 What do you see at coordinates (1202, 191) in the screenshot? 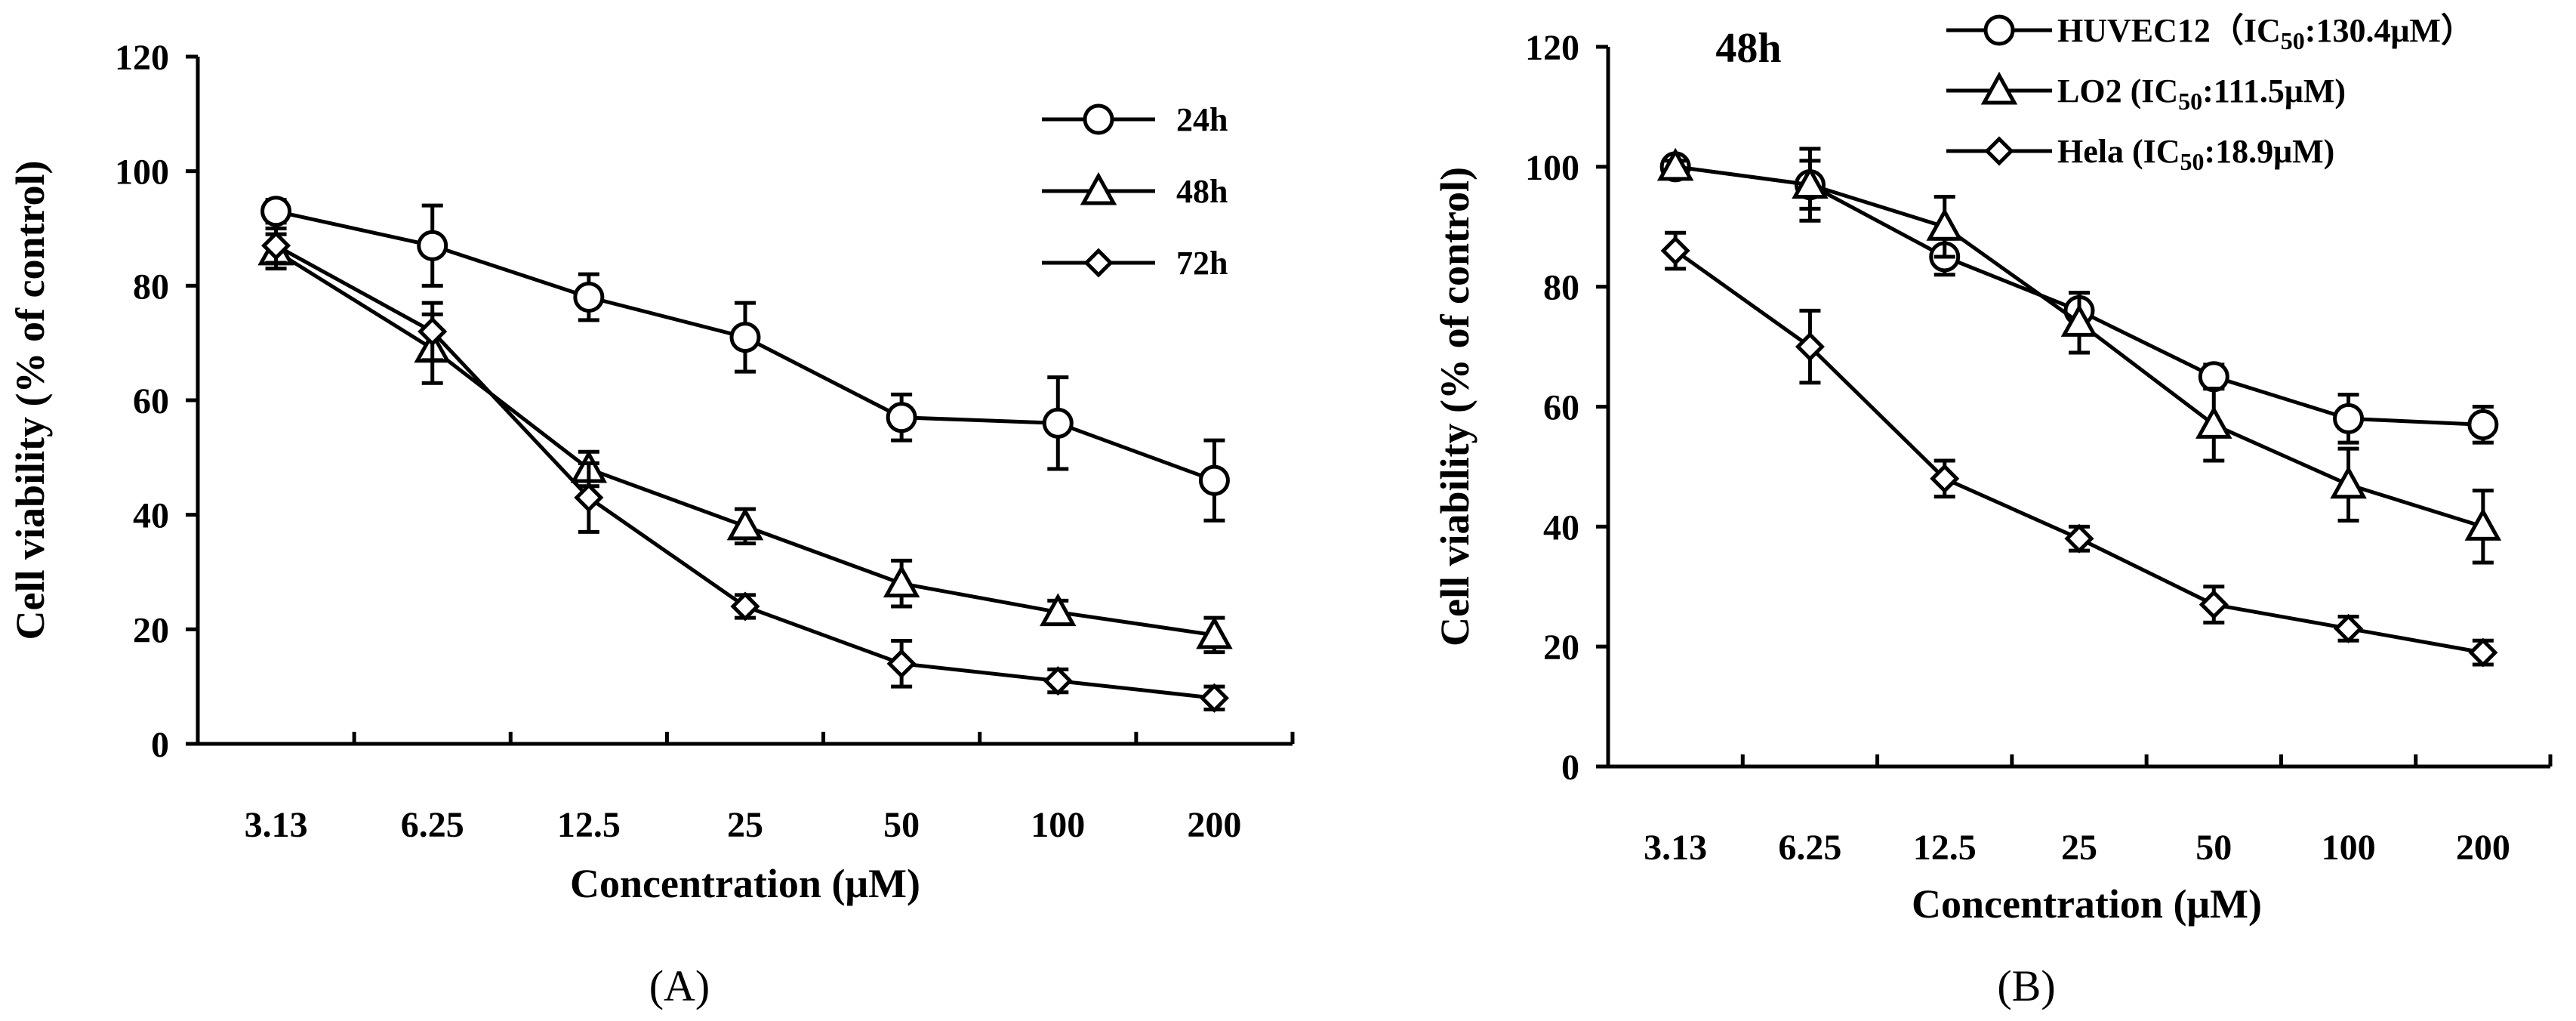
I see `legend-label: 48h` at bounding box center [1202, 191].